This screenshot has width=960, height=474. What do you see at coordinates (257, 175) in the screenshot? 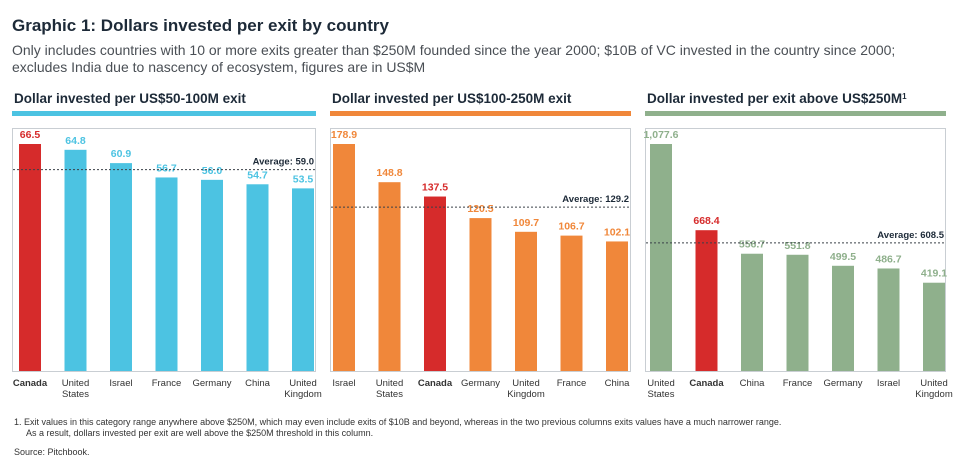
I see `data-label: 54.7` at bounding box center [257, 175].